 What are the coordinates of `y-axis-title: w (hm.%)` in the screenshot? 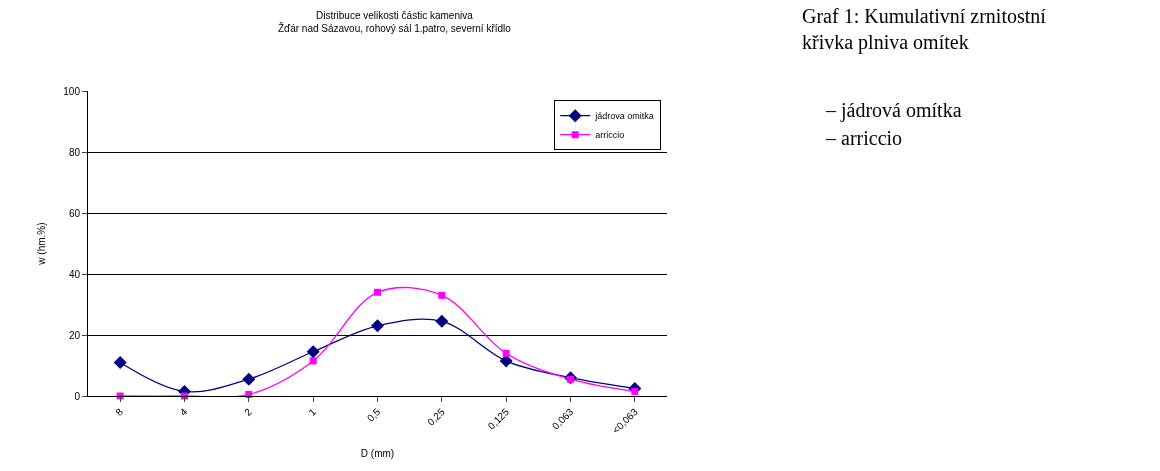 It's located at (42, 244).